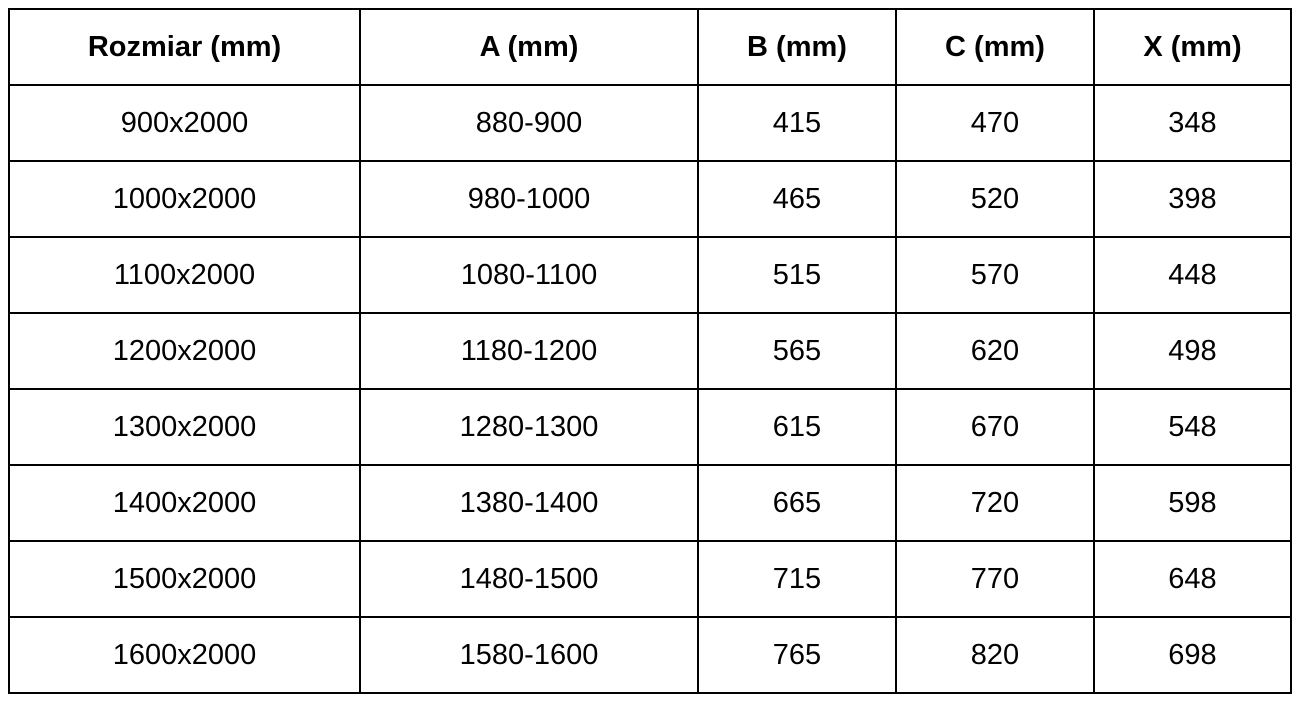 The image size is (1297, 719). What do you see at coordinates (1192, 427) in the screenshot?
I see `cell-x: 548` at bounding box center [1192, 427].